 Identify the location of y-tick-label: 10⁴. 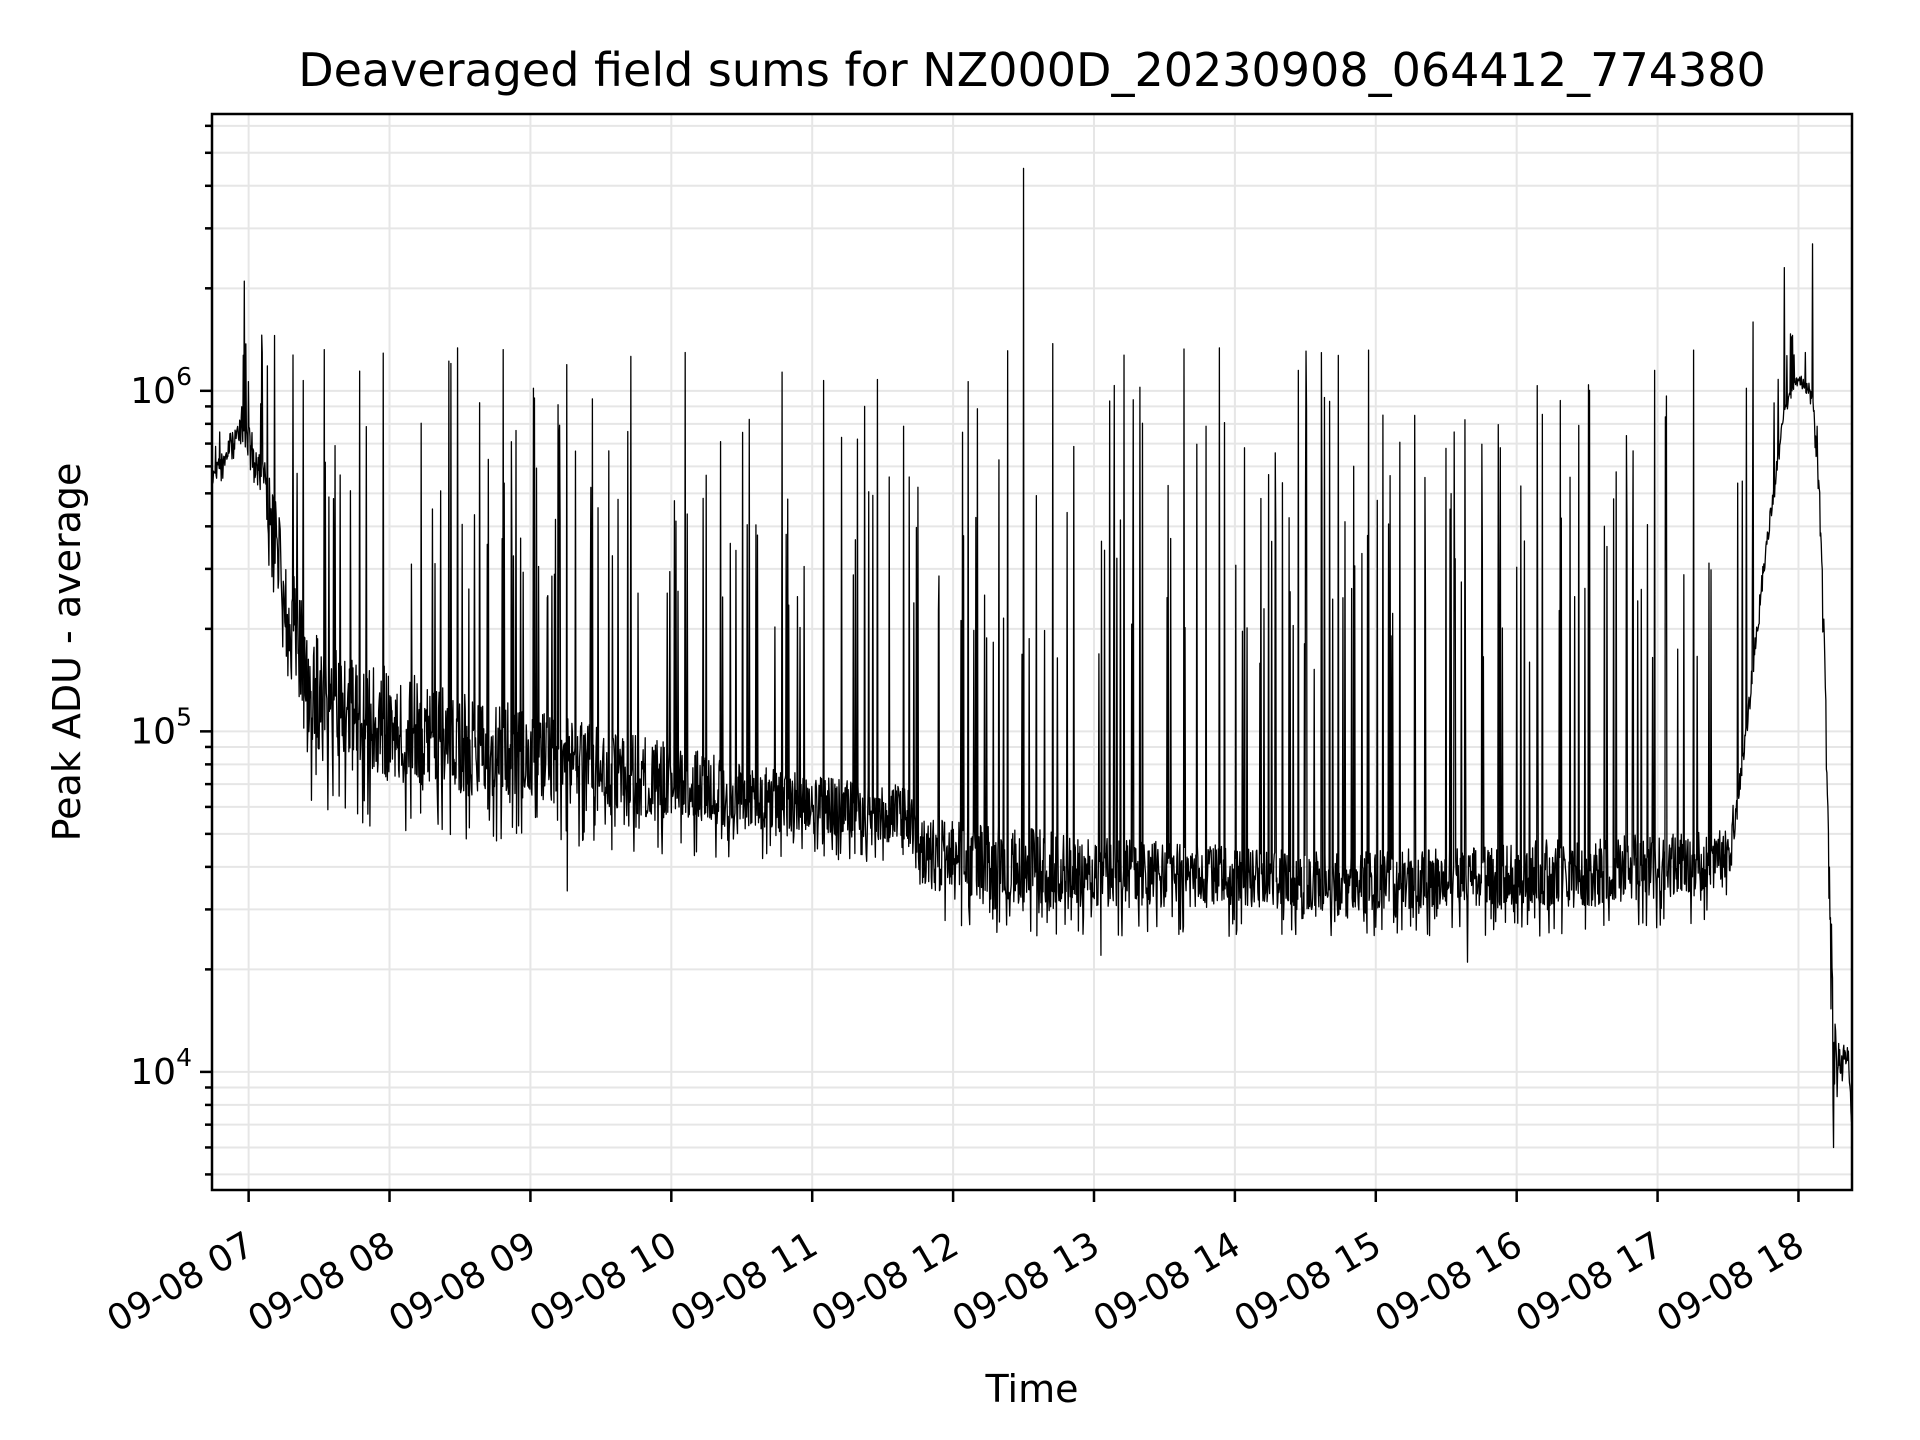
(161, 1068).